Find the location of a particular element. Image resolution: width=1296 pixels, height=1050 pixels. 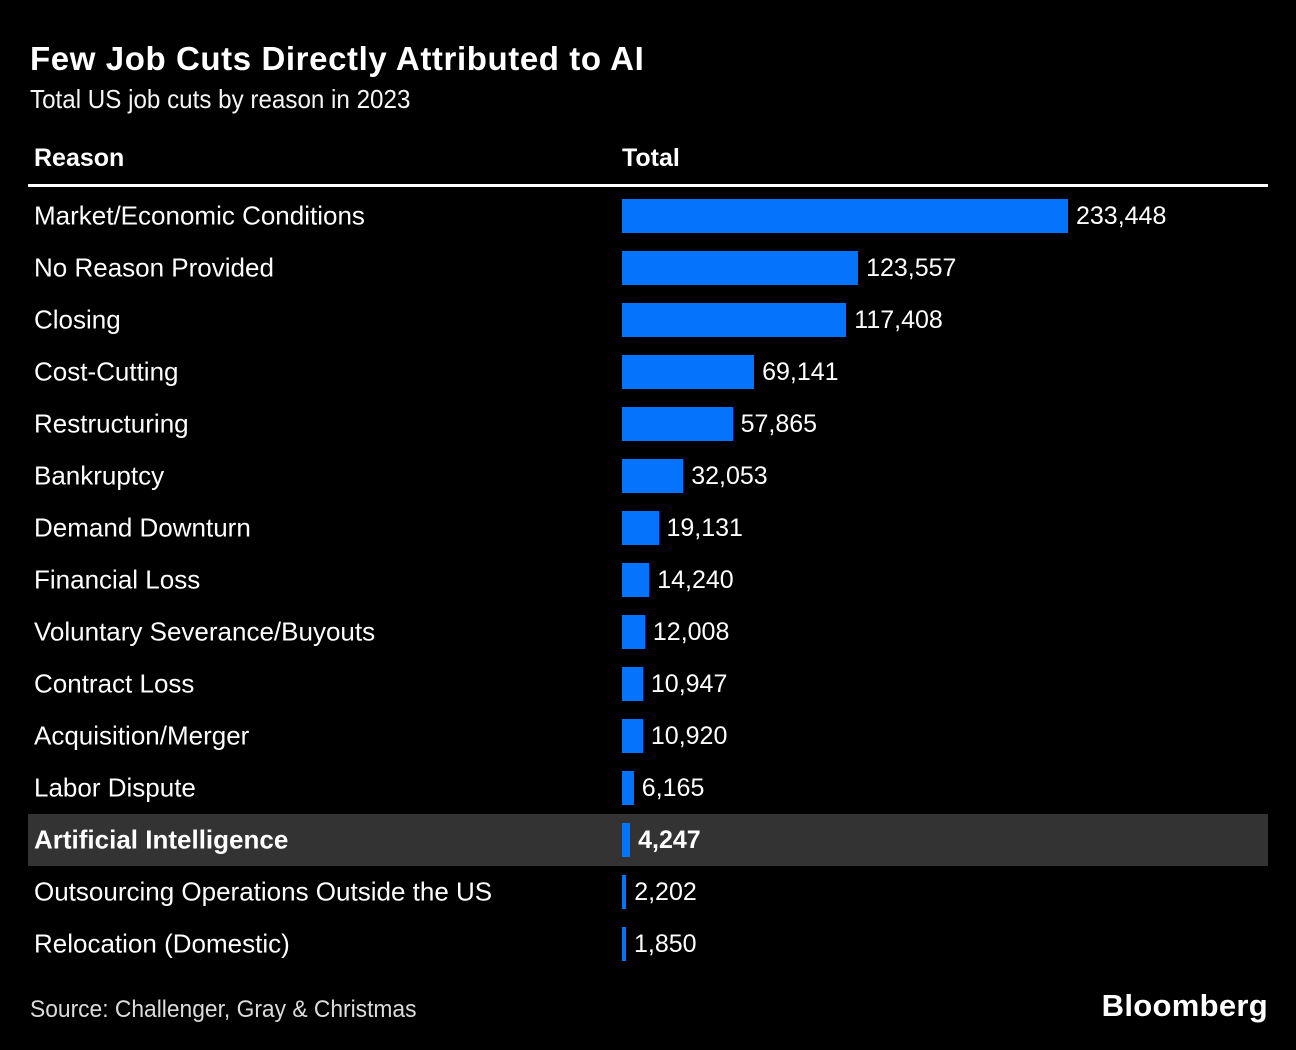

bar-with-value: 14,240 is located at coordinates (678, 580).